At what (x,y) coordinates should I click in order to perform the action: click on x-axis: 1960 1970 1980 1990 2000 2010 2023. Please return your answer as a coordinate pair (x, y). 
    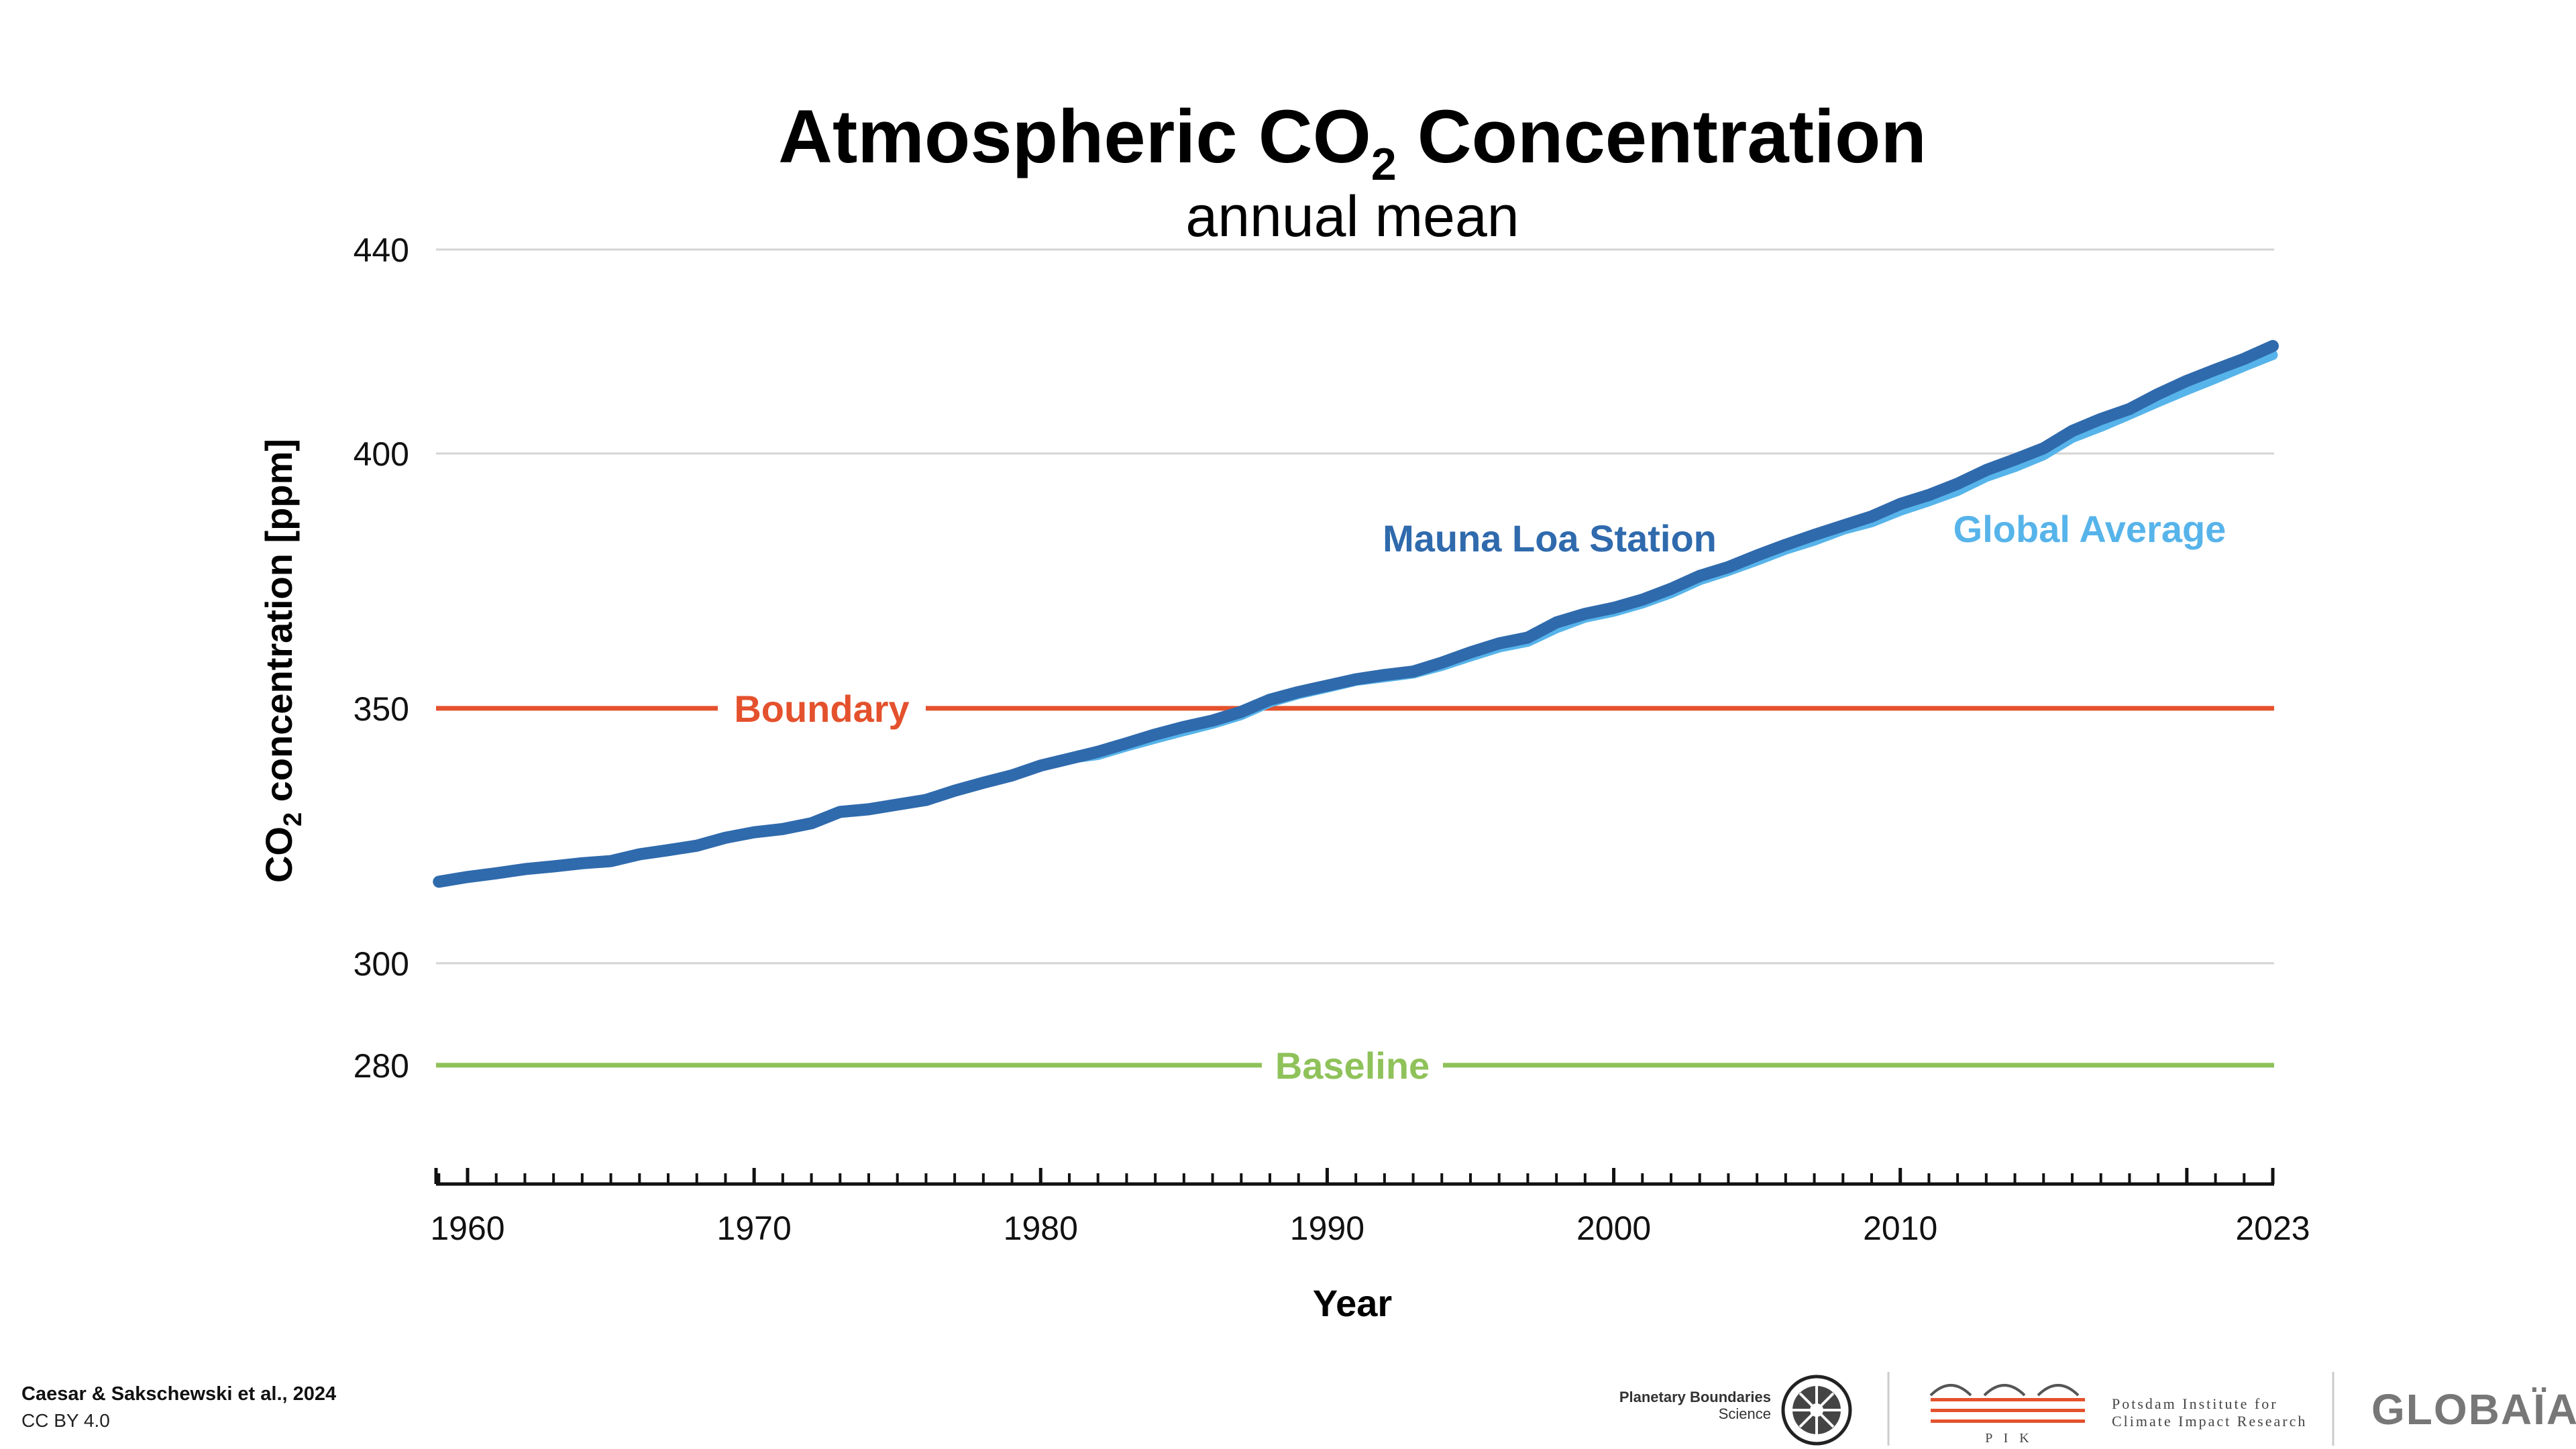
    Looking at the image, I should click on (1370, 1207).